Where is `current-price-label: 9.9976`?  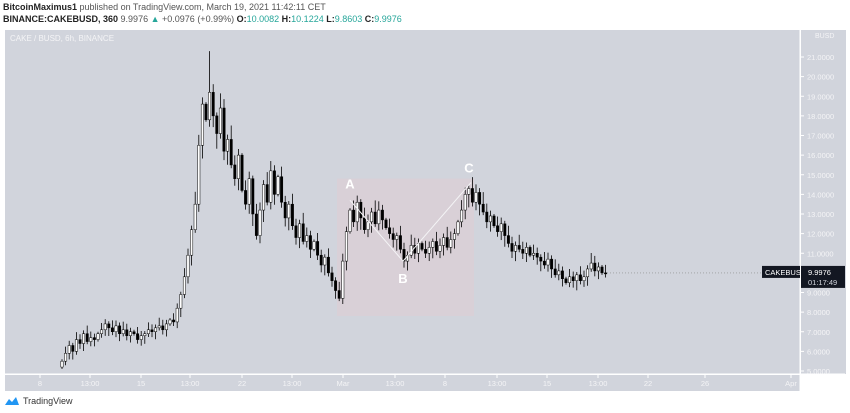 current-price-label: 9.9976 is located at coordinates (819, 272).